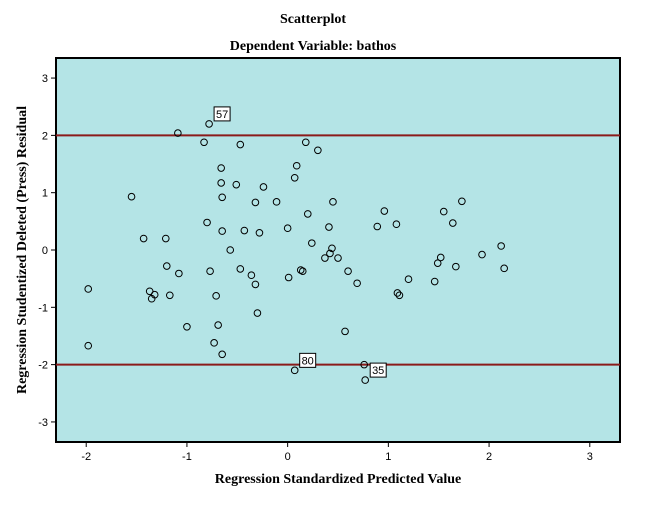 The height and width of the screenshot is (510, 658). Describe the element at coordinates (43, 366) in the screenshot. I see `y-tick-label: -2` at that location.